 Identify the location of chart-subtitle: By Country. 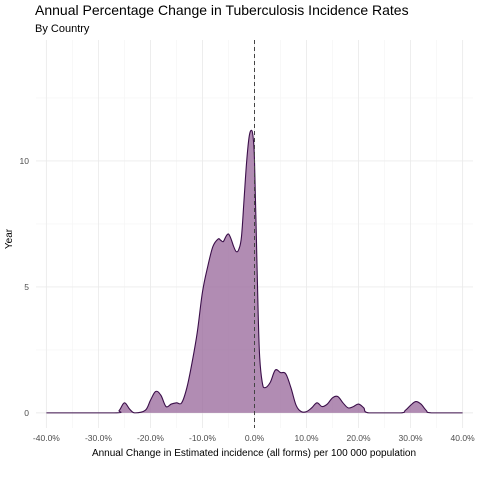
(62, 29).